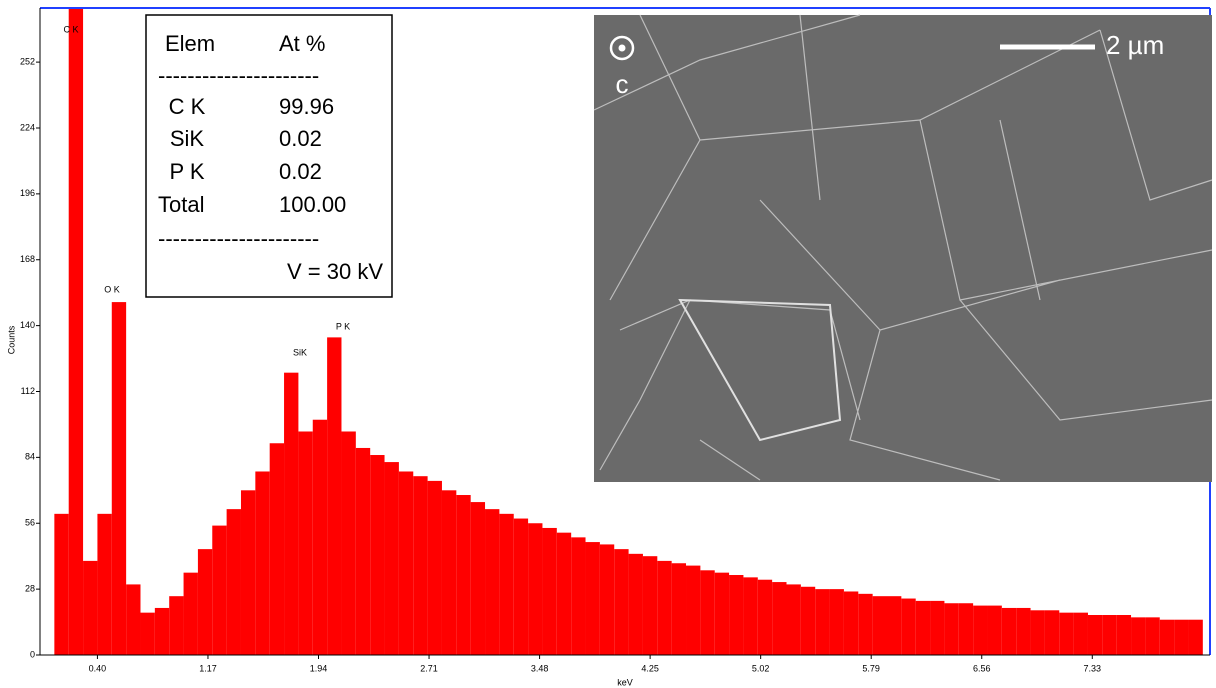  I want to click on y-tick-label: 140, so click(27, 325).